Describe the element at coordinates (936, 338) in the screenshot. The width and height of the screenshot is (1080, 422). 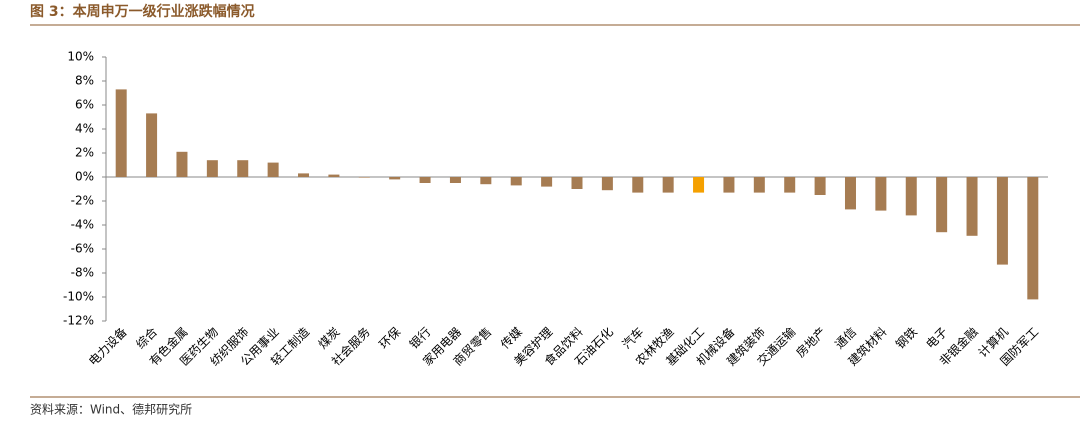
I see `x-tick-label: 电子` at that location.